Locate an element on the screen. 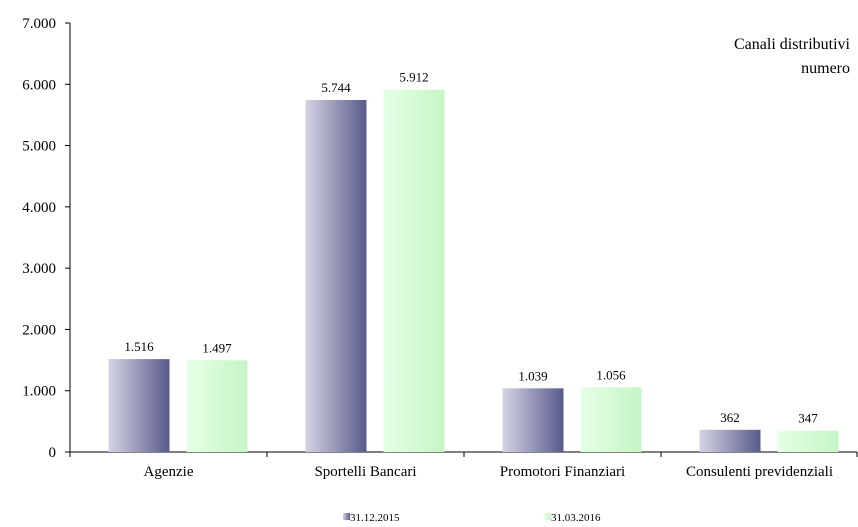 The height and width of the screenshot is (527, 858). chart-title: Canali distributivi is located at coordinates (792, 44).